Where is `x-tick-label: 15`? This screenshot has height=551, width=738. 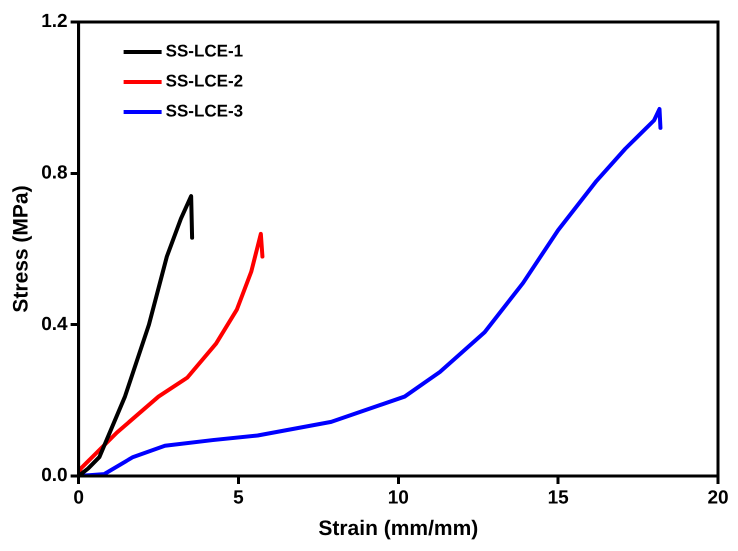 x-tick-label: 15 is located at coordinates (559, 498).